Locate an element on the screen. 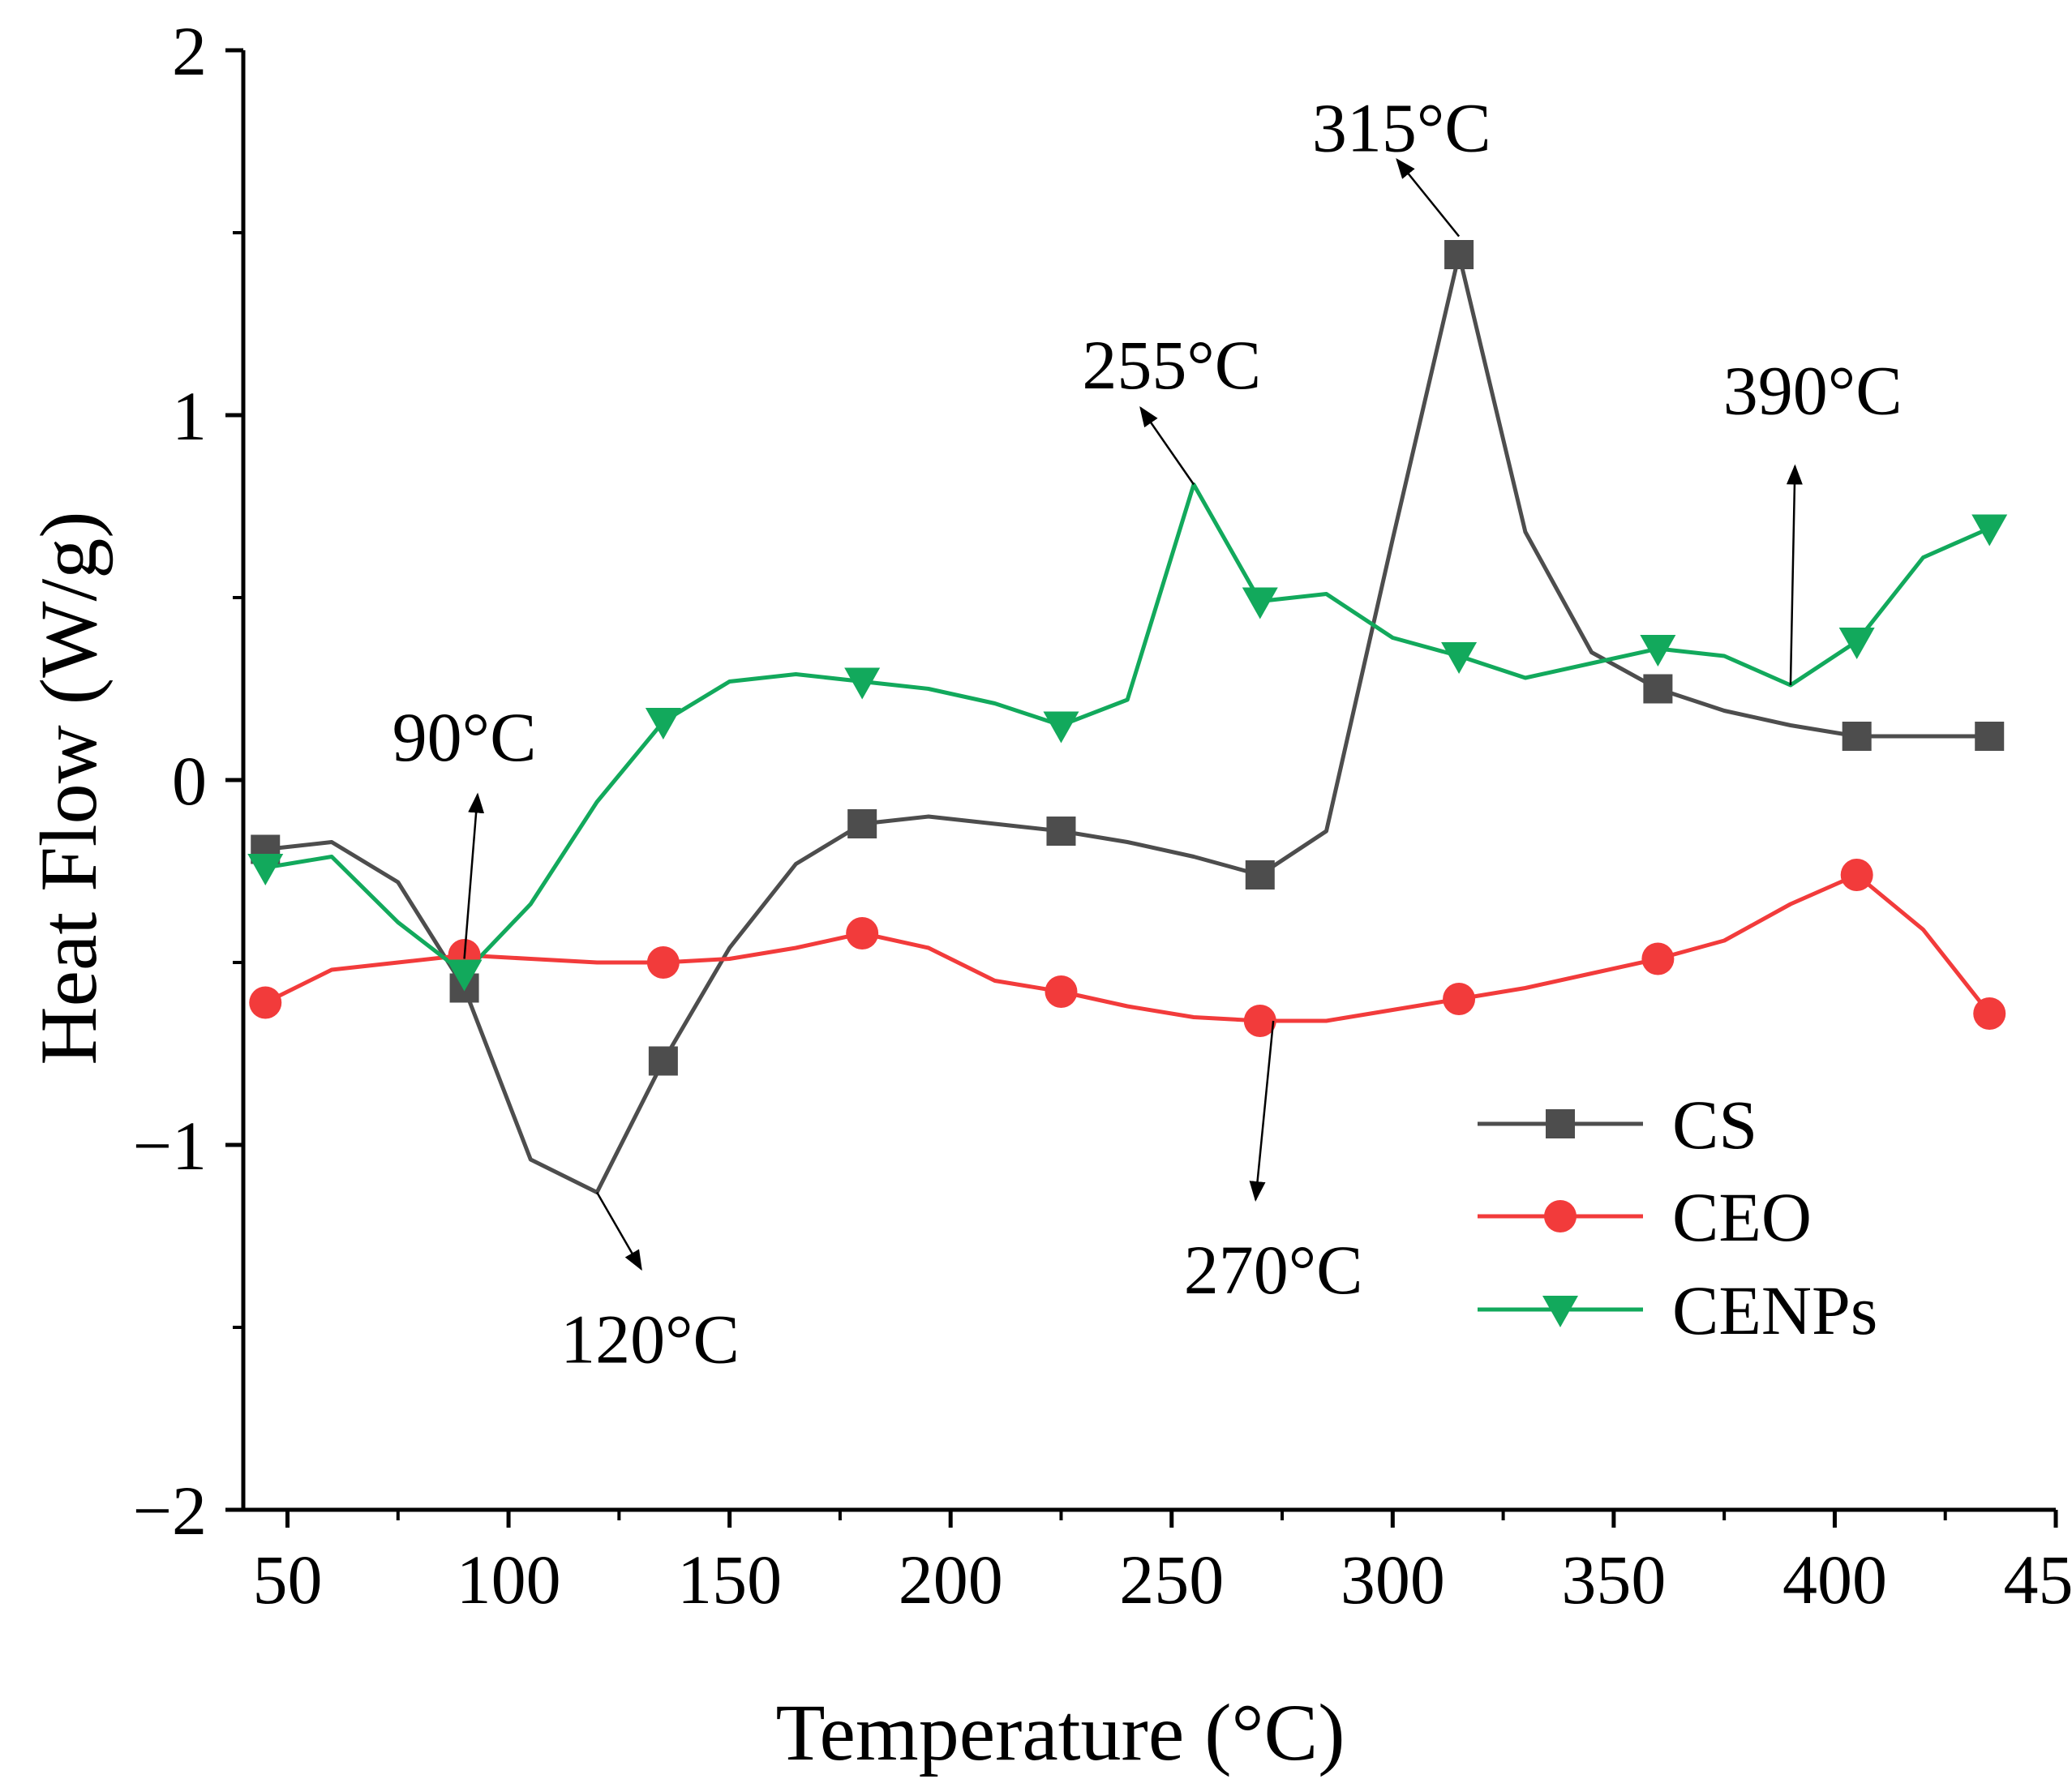 The height and width of the screenshot is (1779, 2072). x-tick-label: 400 is located at coordinates (1834, 1579).